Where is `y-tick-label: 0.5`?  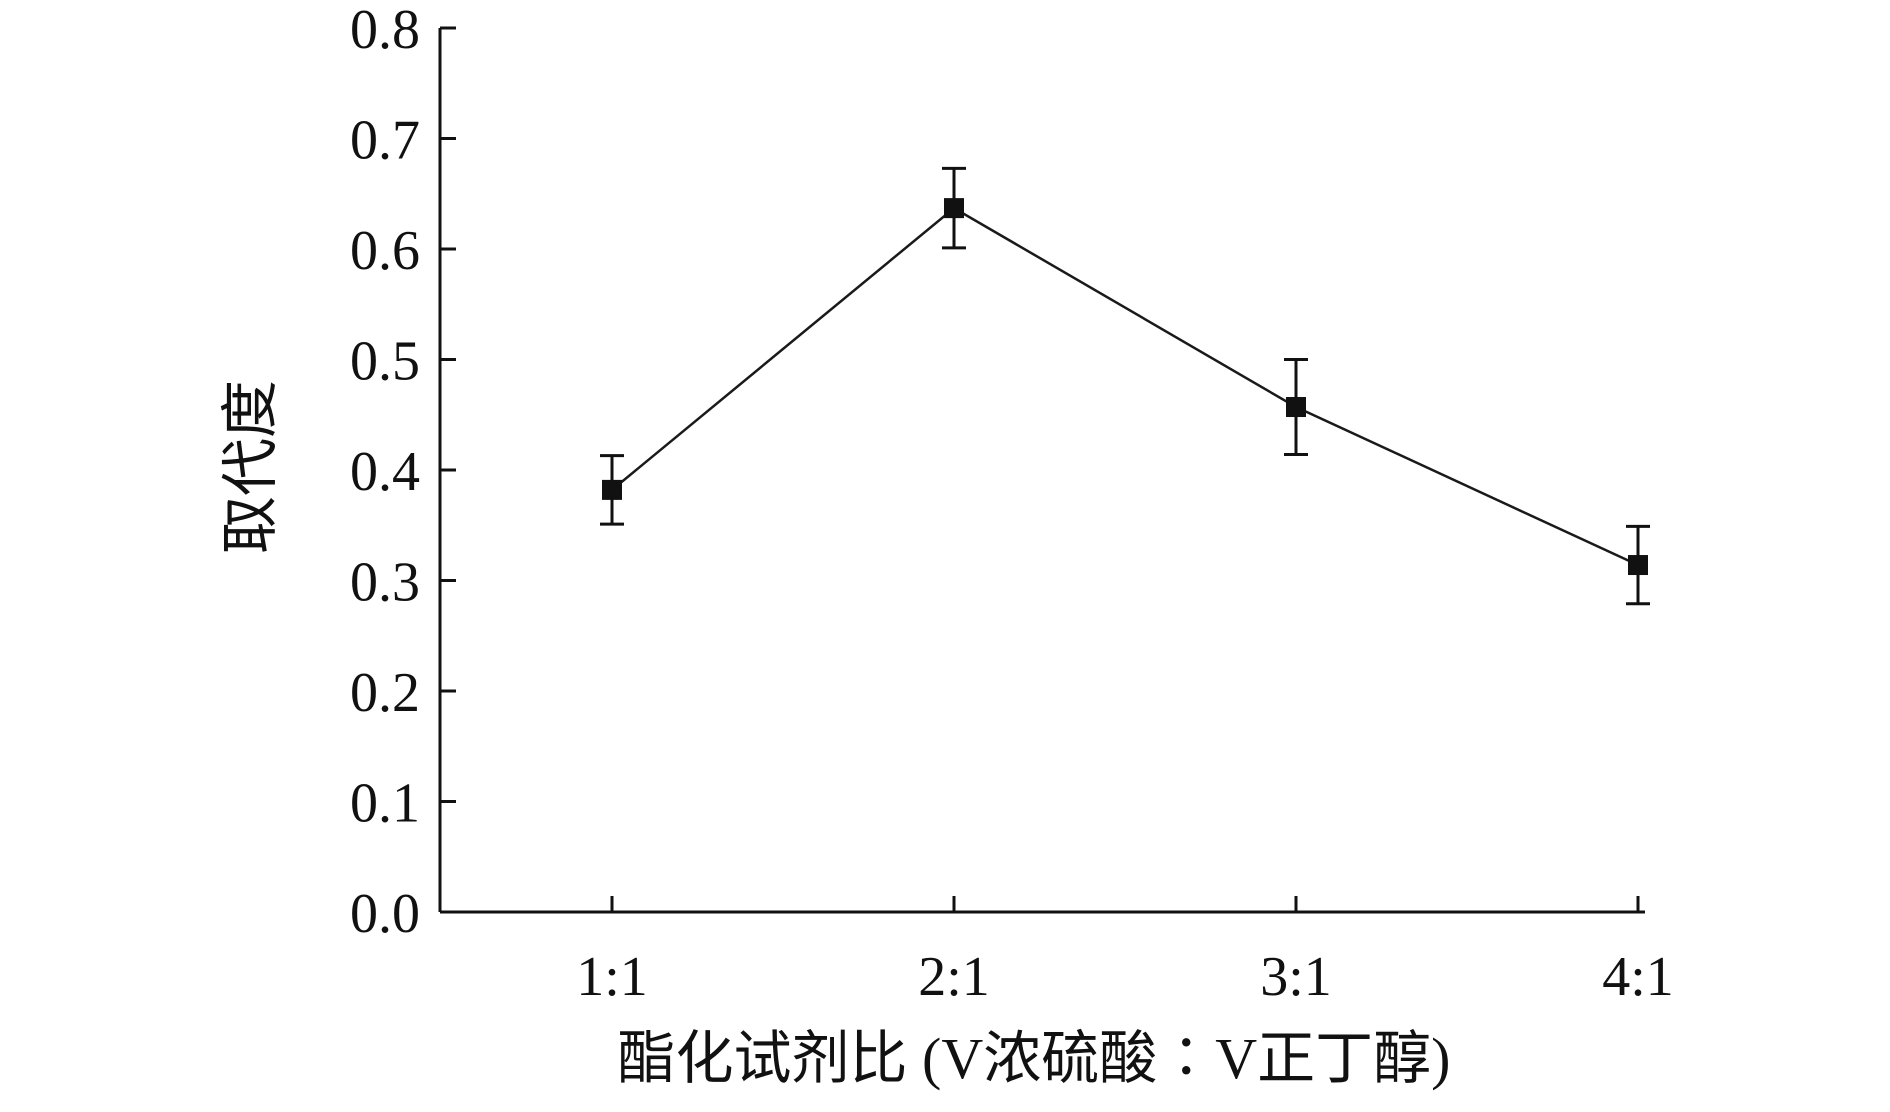
y-tick-label: 0.5 is located at coordinates (385, 362).